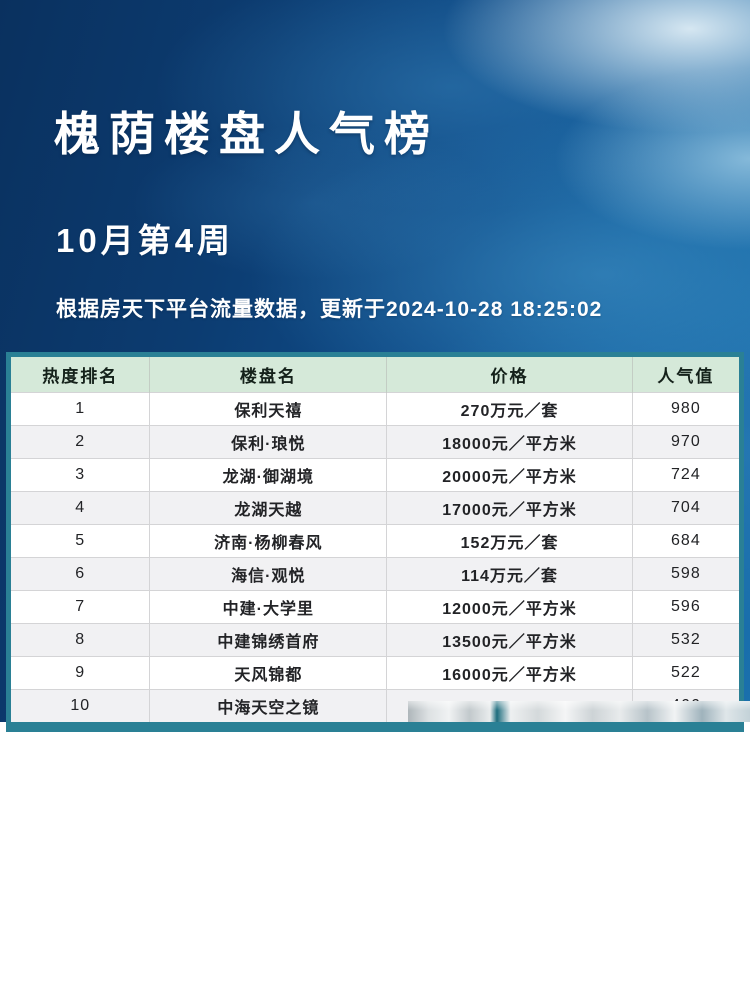 This screenshot has width=750, height=1000. I want to click on rank-cell: 7, so click(79, 607).